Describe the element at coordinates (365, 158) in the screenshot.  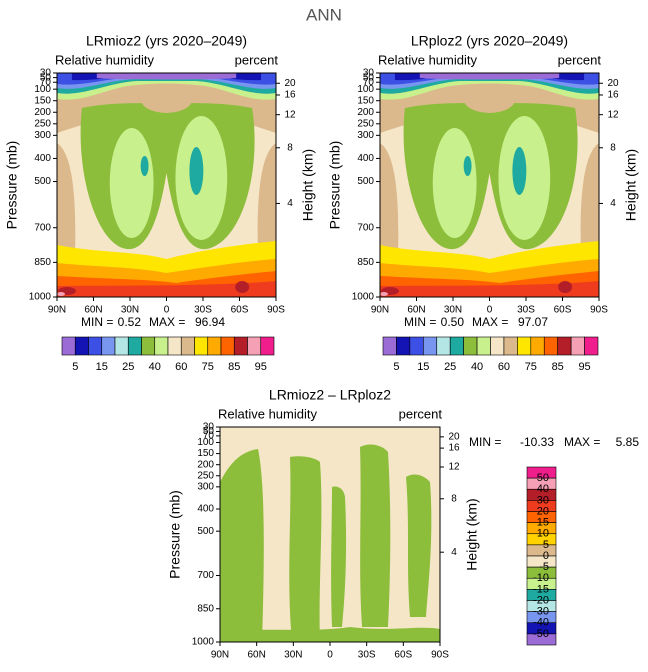
I see `y-tick-label: 400` at that location.